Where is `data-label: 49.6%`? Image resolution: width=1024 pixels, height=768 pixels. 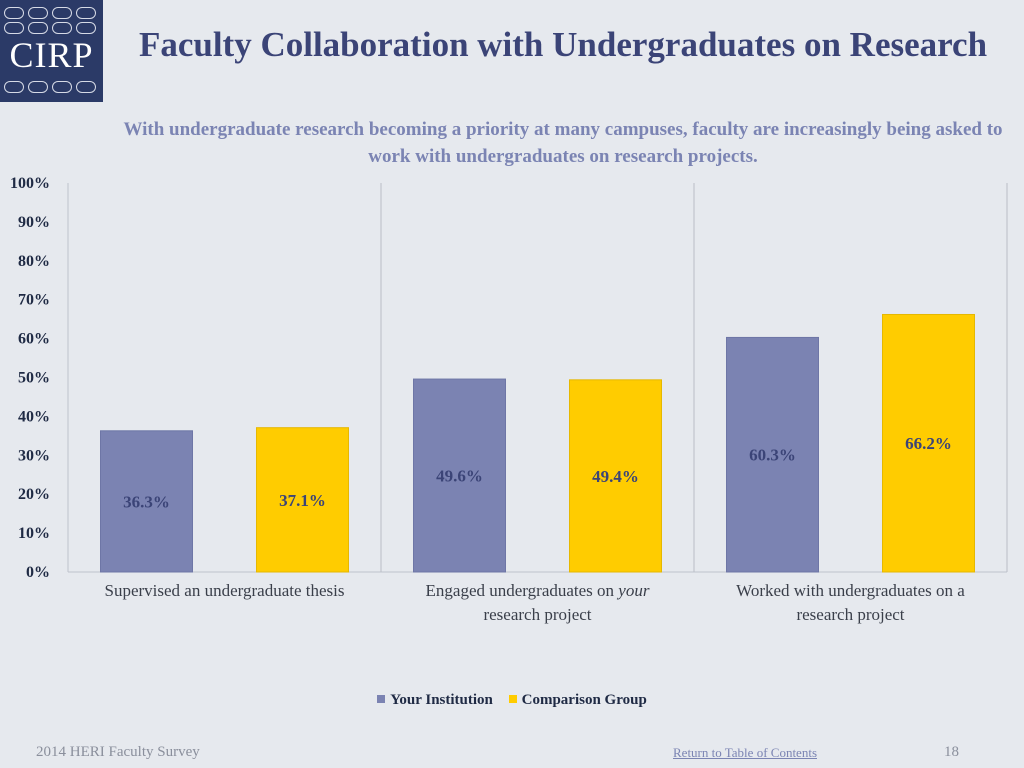 data-label: 49.6% is located at coordinates (459, 476).